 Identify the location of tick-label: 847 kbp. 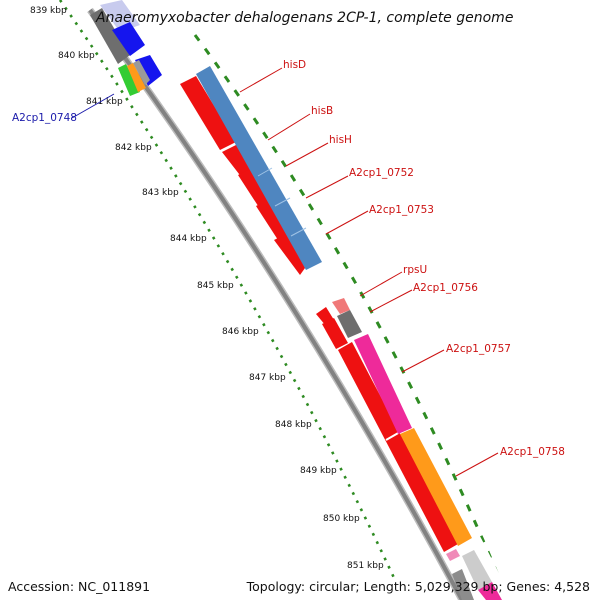
(267, 378).